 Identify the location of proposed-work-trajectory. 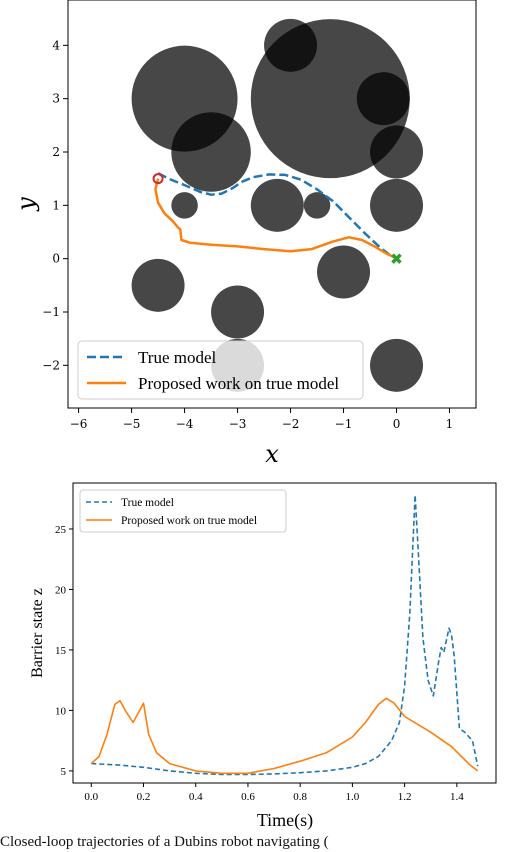
(276, 219).